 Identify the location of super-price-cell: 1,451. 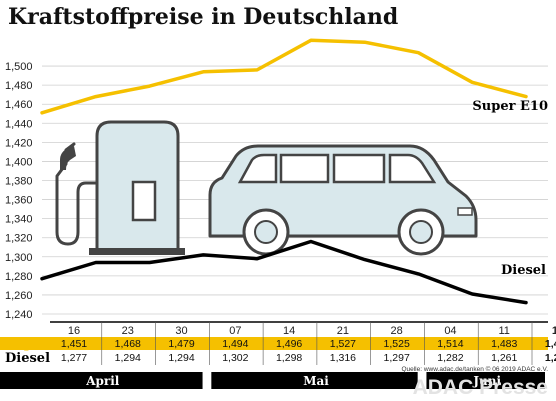
(74, 344).